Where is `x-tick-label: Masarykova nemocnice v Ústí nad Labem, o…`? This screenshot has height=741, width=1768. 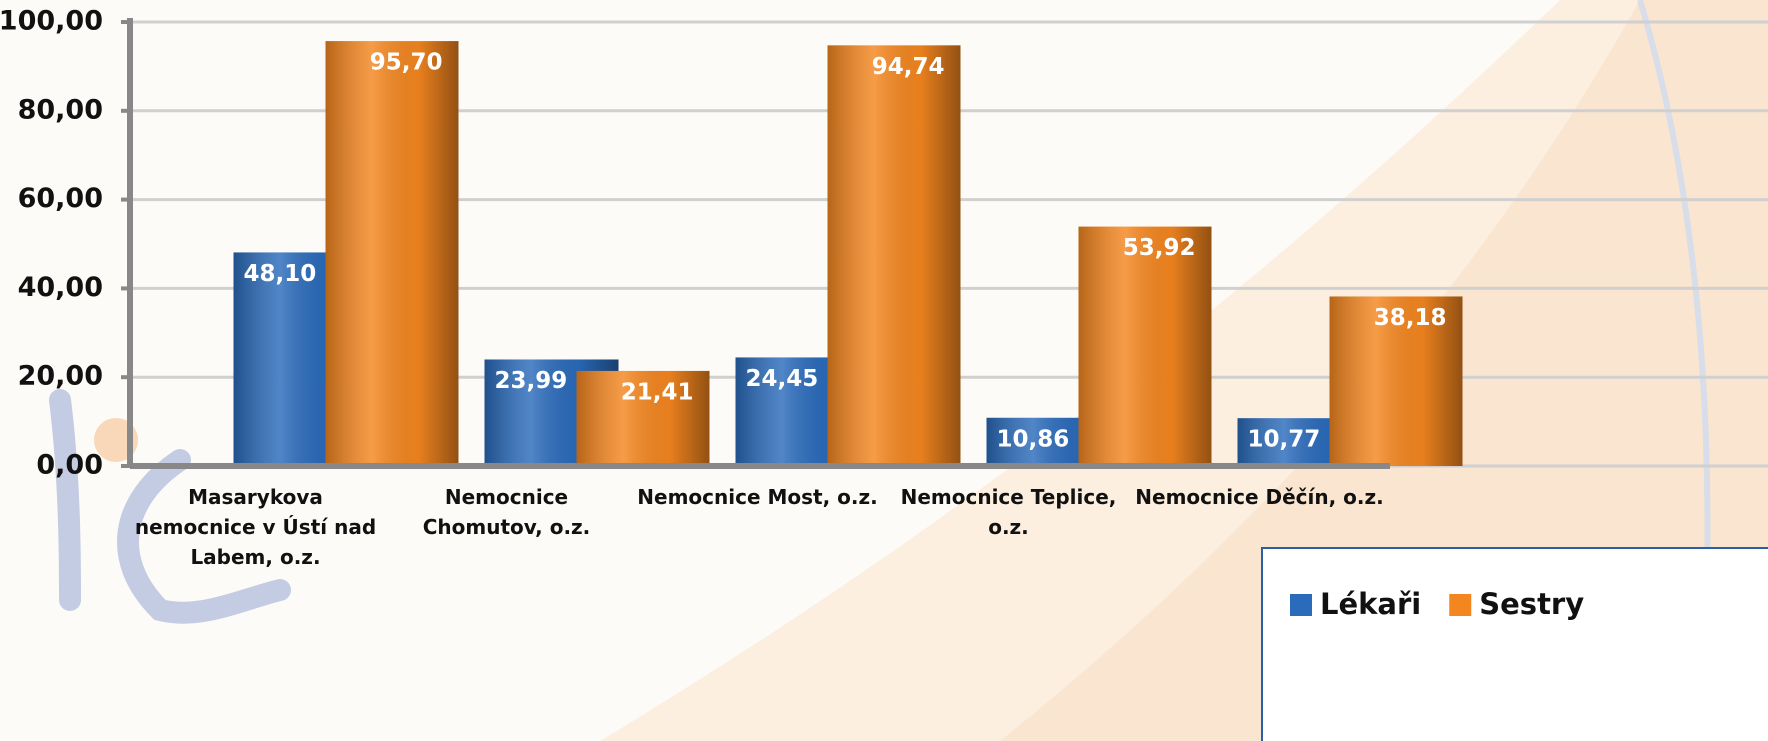 x-tick-label: Masarykova nemocnice v Ústí nad Labem, o… is located at coordinates (255, 527).